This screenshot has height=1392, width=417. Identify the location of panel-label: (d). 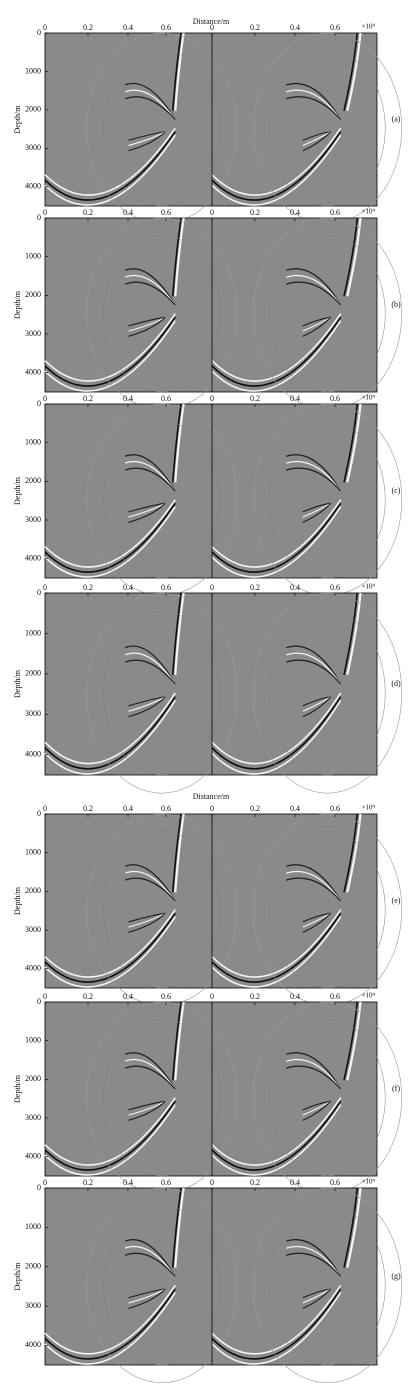
(396, 683).